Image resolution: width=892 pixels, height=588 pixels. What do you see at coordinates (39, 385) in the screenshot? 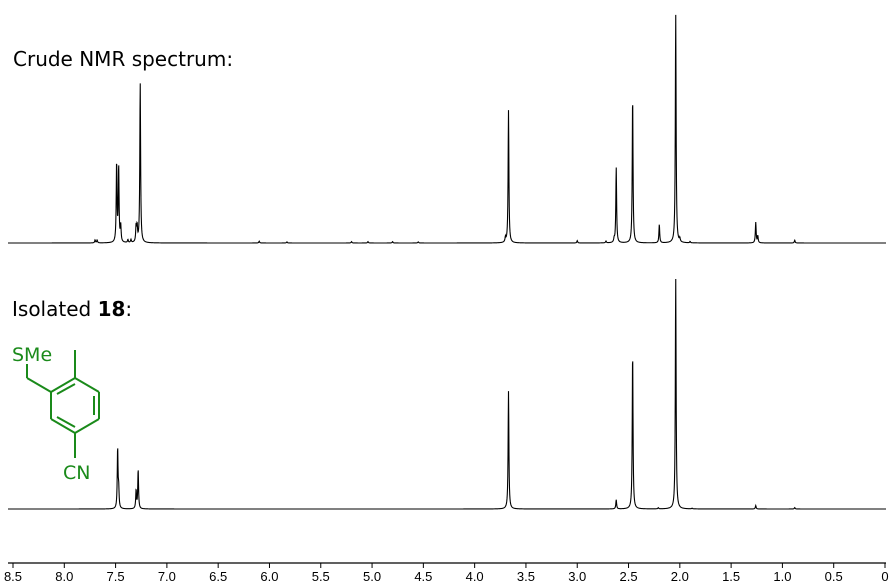
I see `ch2-bond` at bounding box center [39, 385].